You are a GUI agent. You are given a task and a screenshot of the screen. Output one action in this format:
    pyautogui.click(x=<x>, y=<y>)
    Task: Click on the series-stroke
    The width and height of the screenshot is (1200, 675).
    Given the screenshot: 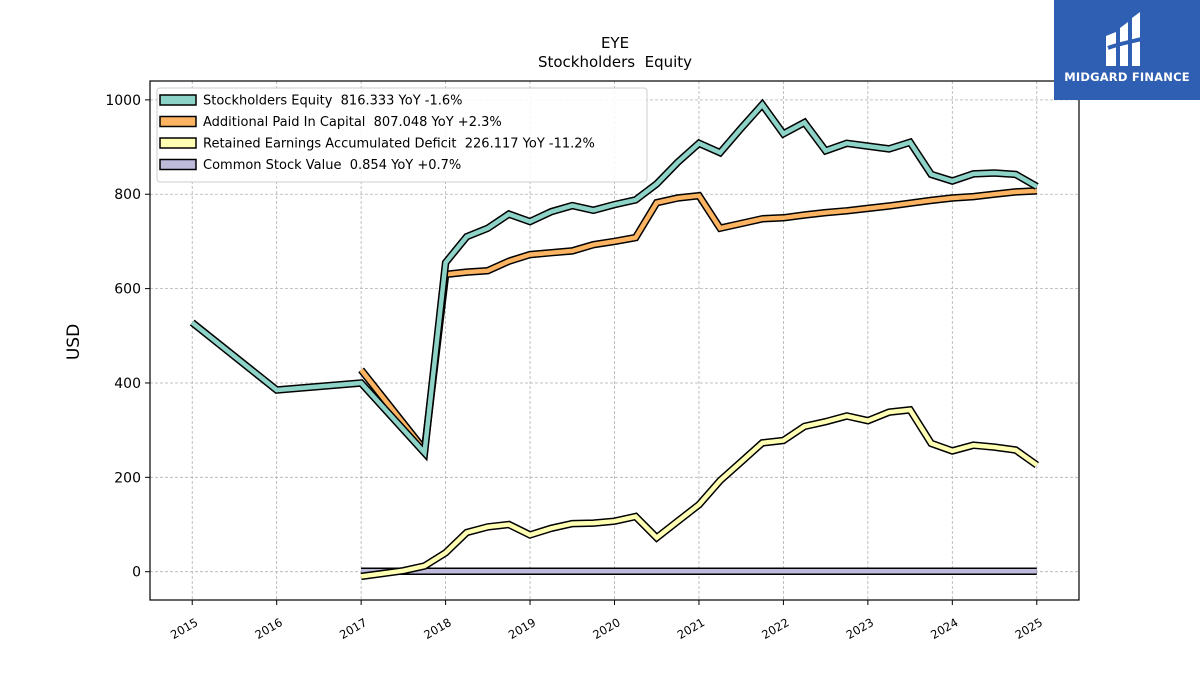 What is the action you would take?
    pyautogui.click(x=699, y=493)
    